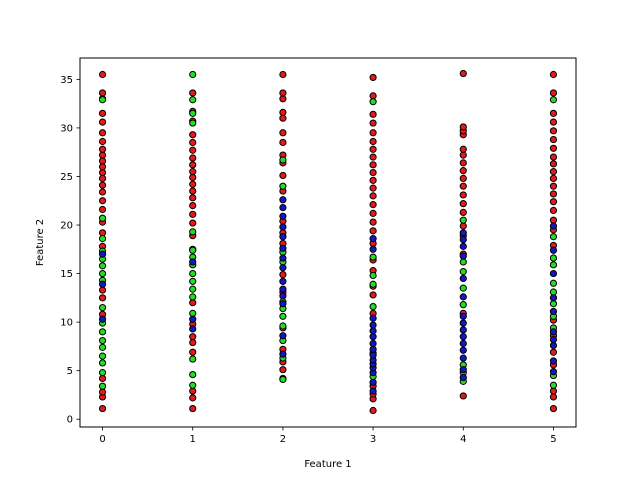 The image size is (640, 480). Describe the element at coordinates (70, 420) in the screenshot. I see `y-tick-label: 0` at that location.